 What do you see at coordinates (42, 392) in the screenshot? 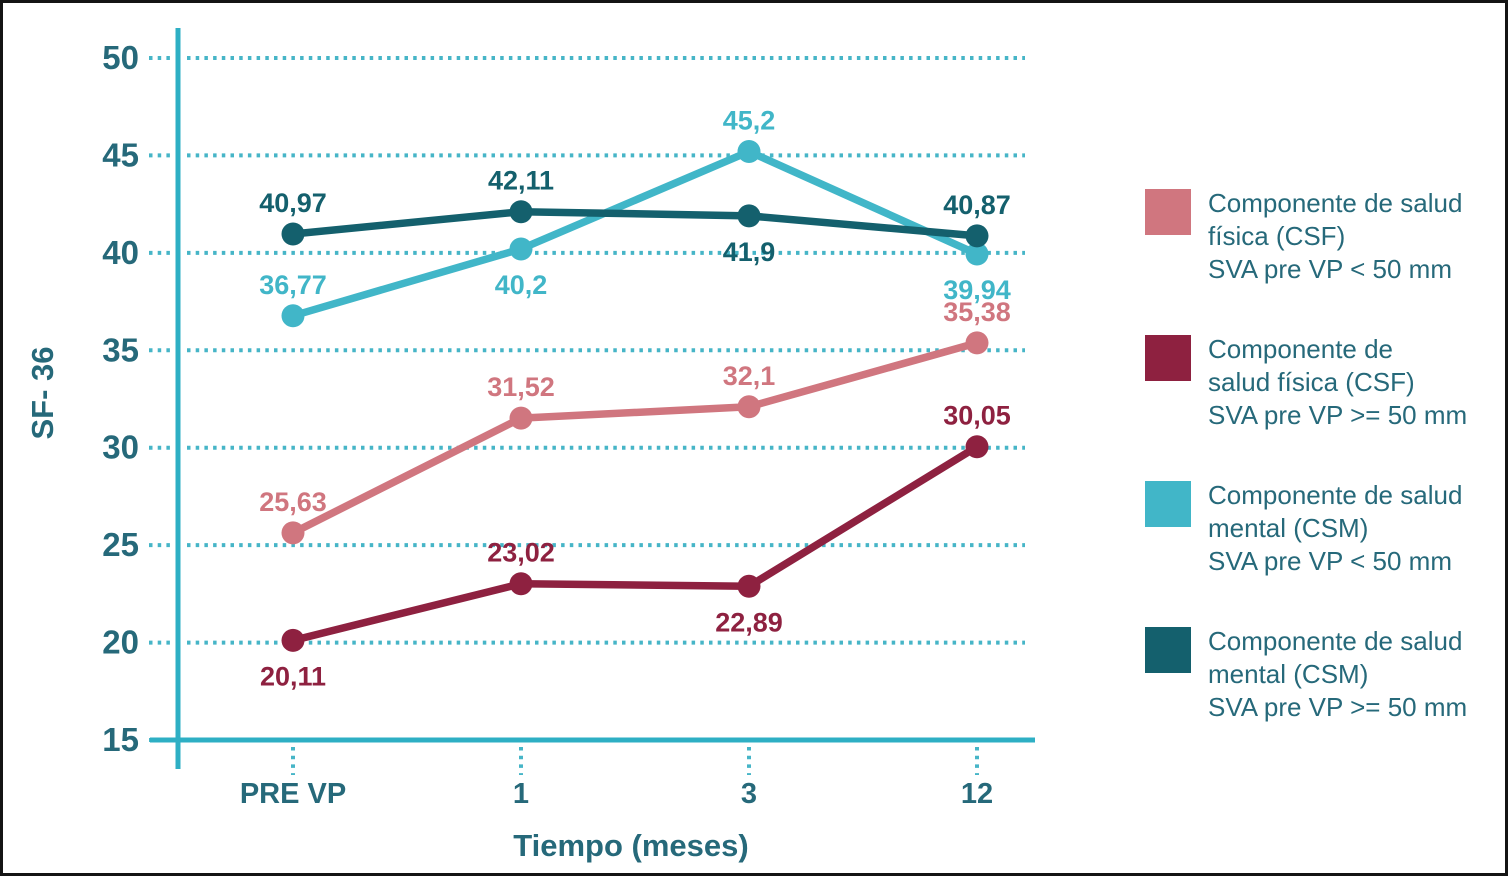
I see `y-axis-title: SF- 36` at bounding box center [42, 392].